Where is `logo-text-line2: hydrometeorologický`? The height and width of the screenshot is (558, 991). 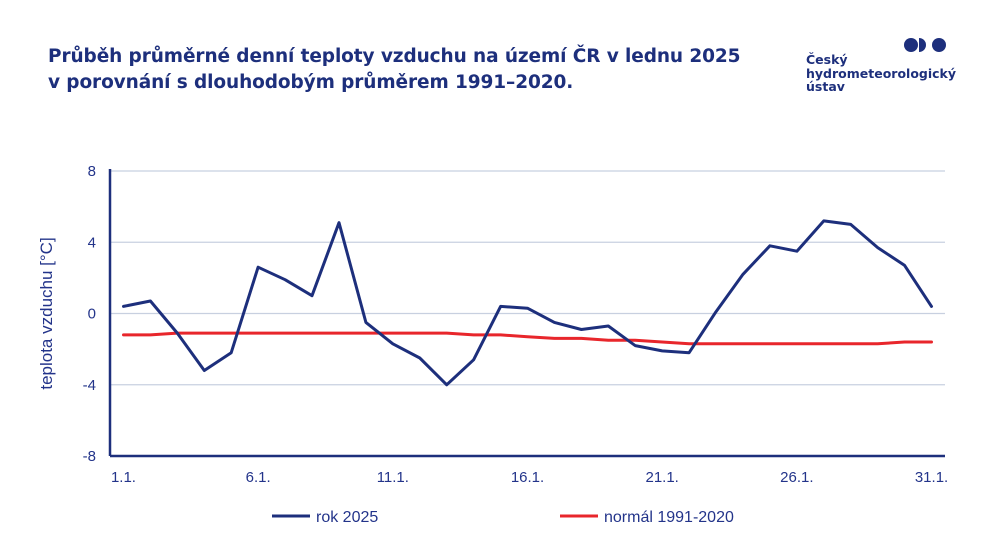 logo-text-line2: hydrometeorologický is located at coordinates (881, 73).